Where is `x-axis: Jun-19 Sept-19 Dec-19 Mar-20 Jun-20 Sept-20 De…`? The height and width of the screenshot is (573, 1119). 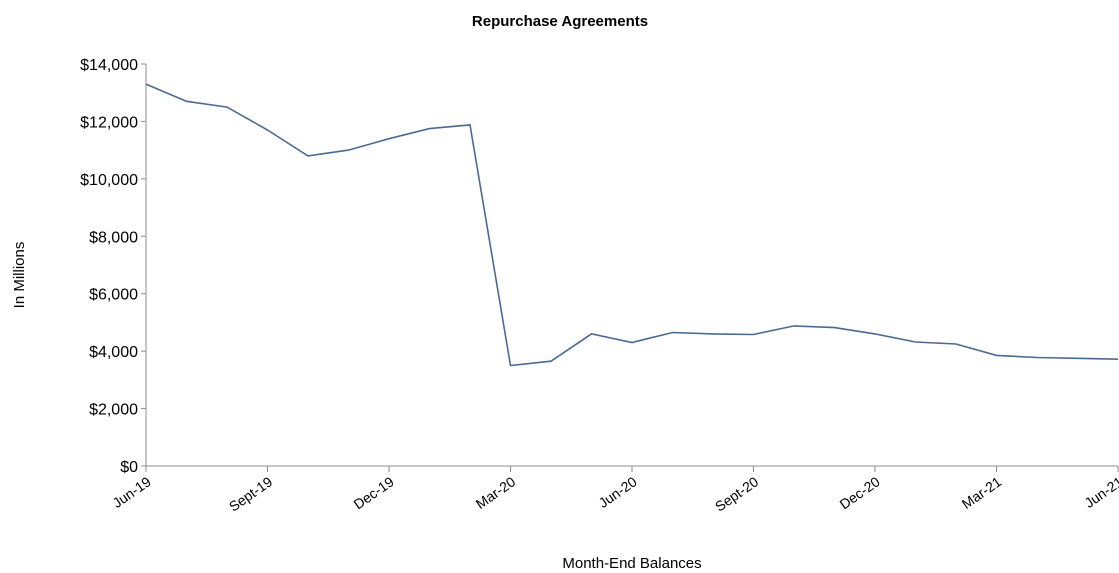
x-axis: Jun-19 Sept-19 Dec-19 Mar-20 Jun-20 Sept-20 De… is located at coordinates (614, 490).